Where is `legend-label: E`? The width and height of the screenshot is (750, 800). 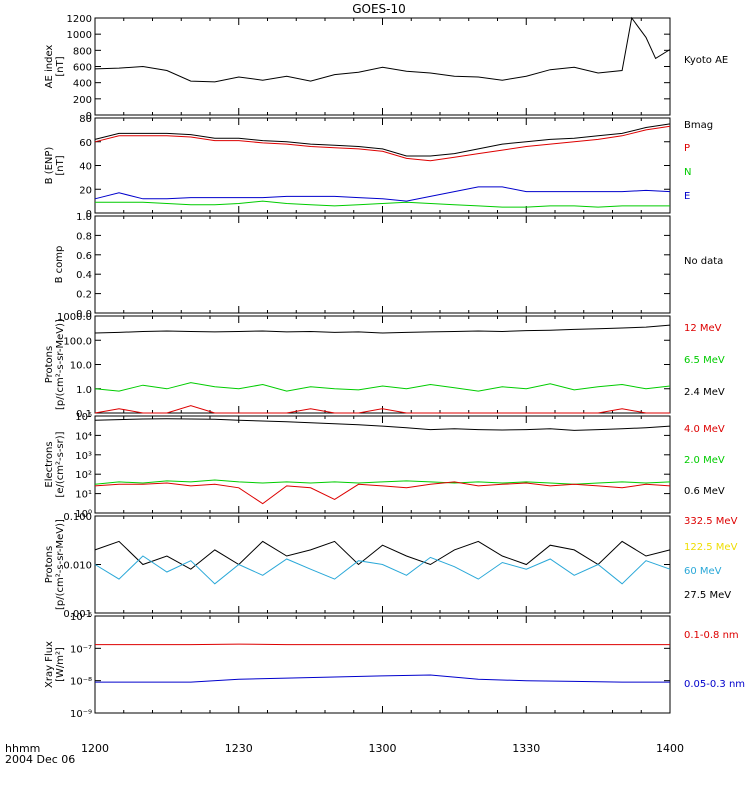 legend-label: E is located at coordinates (687, 196).